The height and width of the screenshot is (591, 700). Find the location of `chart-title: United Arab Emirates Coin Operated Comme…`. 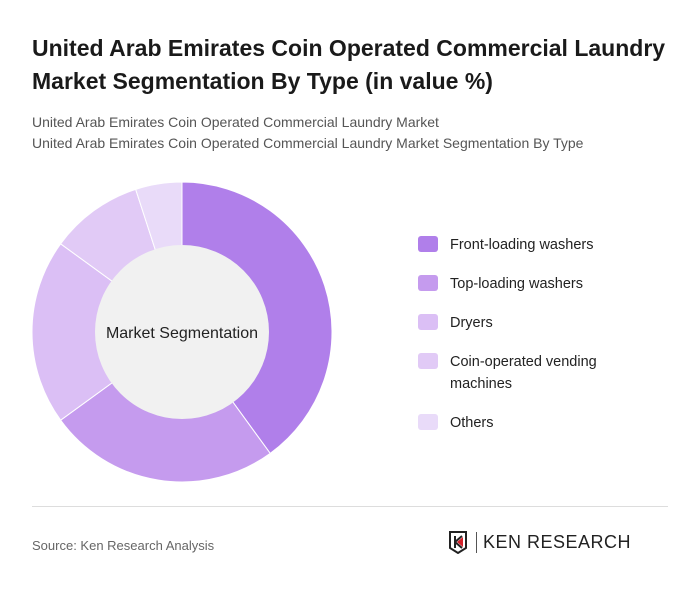

chart-title: United Arab Emirates Coin Operated Comme… is located at coordinates (349, 64).